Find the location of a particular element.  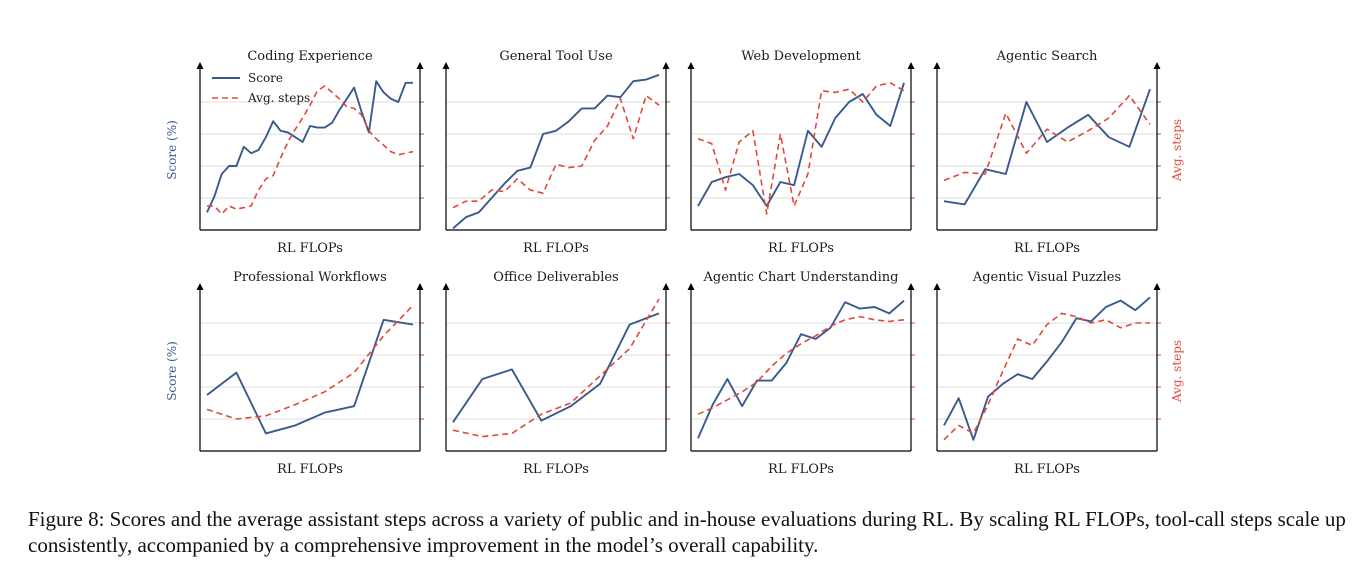

panel-title: Agentic Search is located at coordinates (1047, 56).